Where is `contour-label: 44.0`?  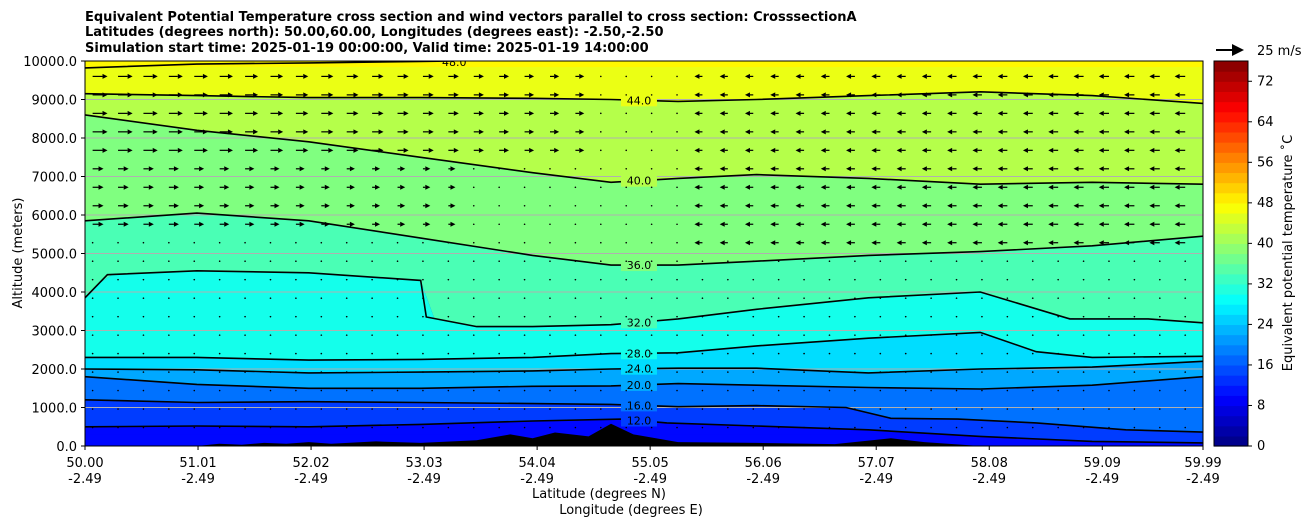 contour-label: 44.0 is located at coordinates (639, 100).